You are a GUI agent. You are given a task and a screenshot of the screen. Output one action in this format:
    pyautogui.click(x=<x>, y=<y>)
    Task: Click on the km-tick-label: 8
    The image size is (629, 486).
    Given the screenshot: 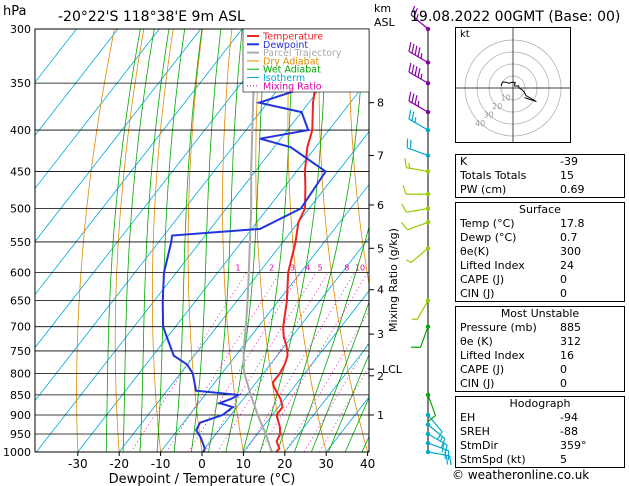 What is the action you would take?
    pyautogui.click(x=380, y=103)
    